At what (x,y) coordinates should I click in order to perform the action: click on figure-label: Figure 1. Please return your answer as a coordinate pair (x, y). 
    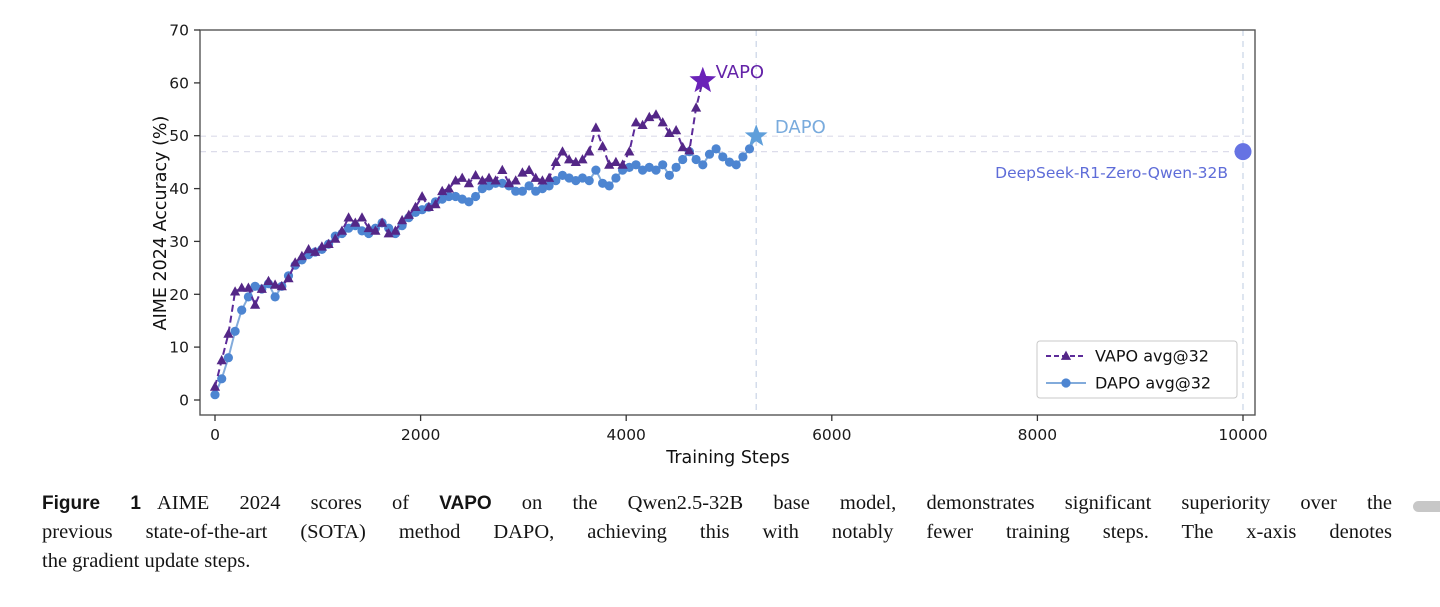
    Looking at the image, I should click on (91, 503).